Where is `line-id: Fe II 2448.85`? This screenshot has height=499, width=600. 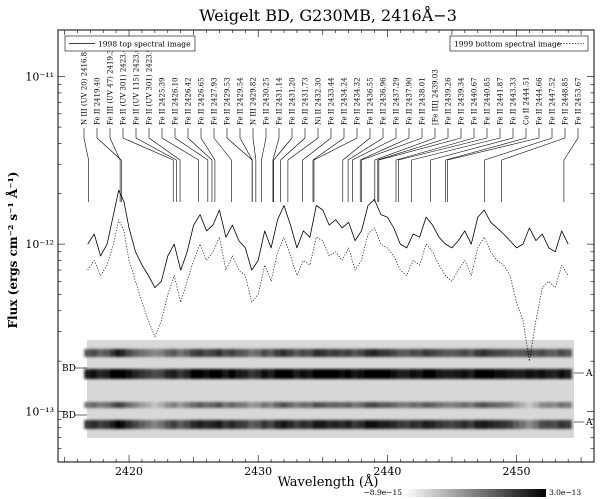 line-id: Fe II 2448.85 is located at coordinates (535, 139).